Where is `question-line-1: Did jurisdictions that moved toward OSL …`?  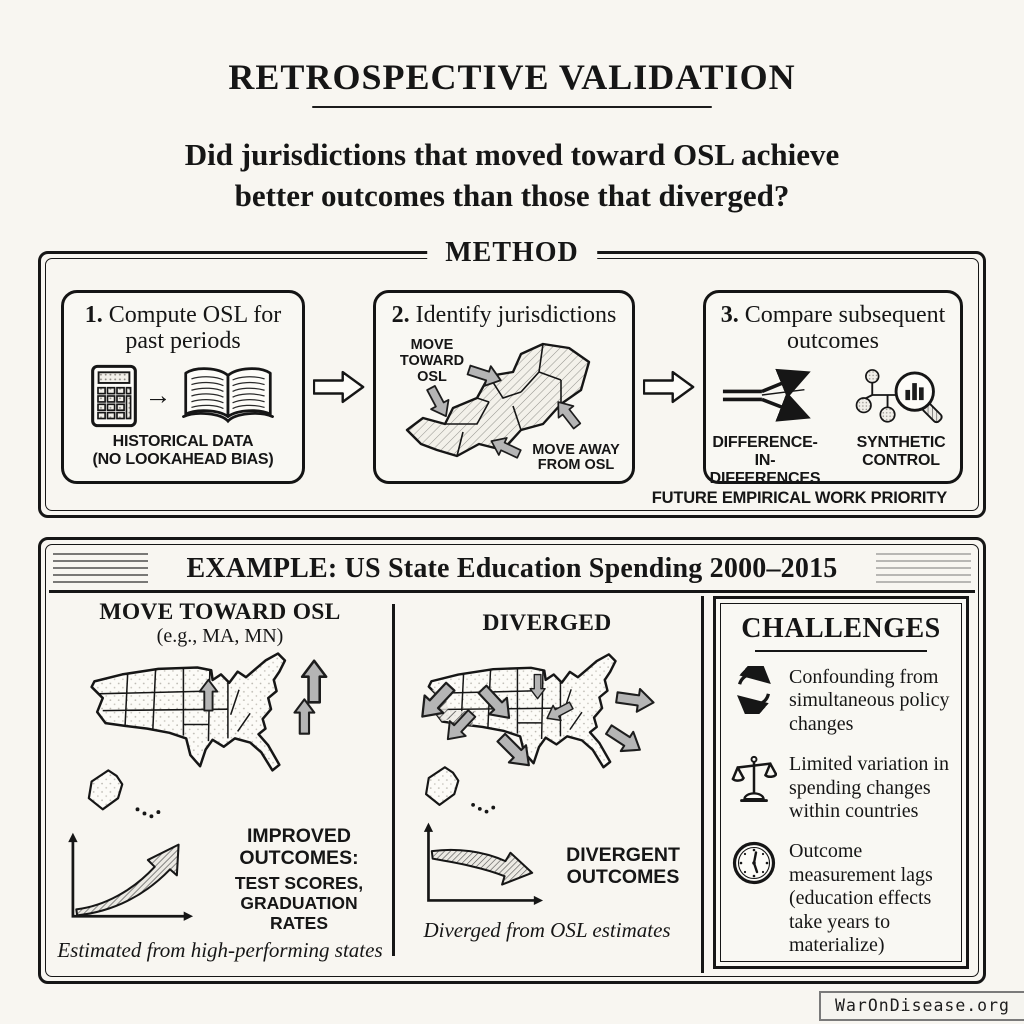 question-line-1: Did jurisdictions that moved toward OSL … is located at coordinates (512, 154).